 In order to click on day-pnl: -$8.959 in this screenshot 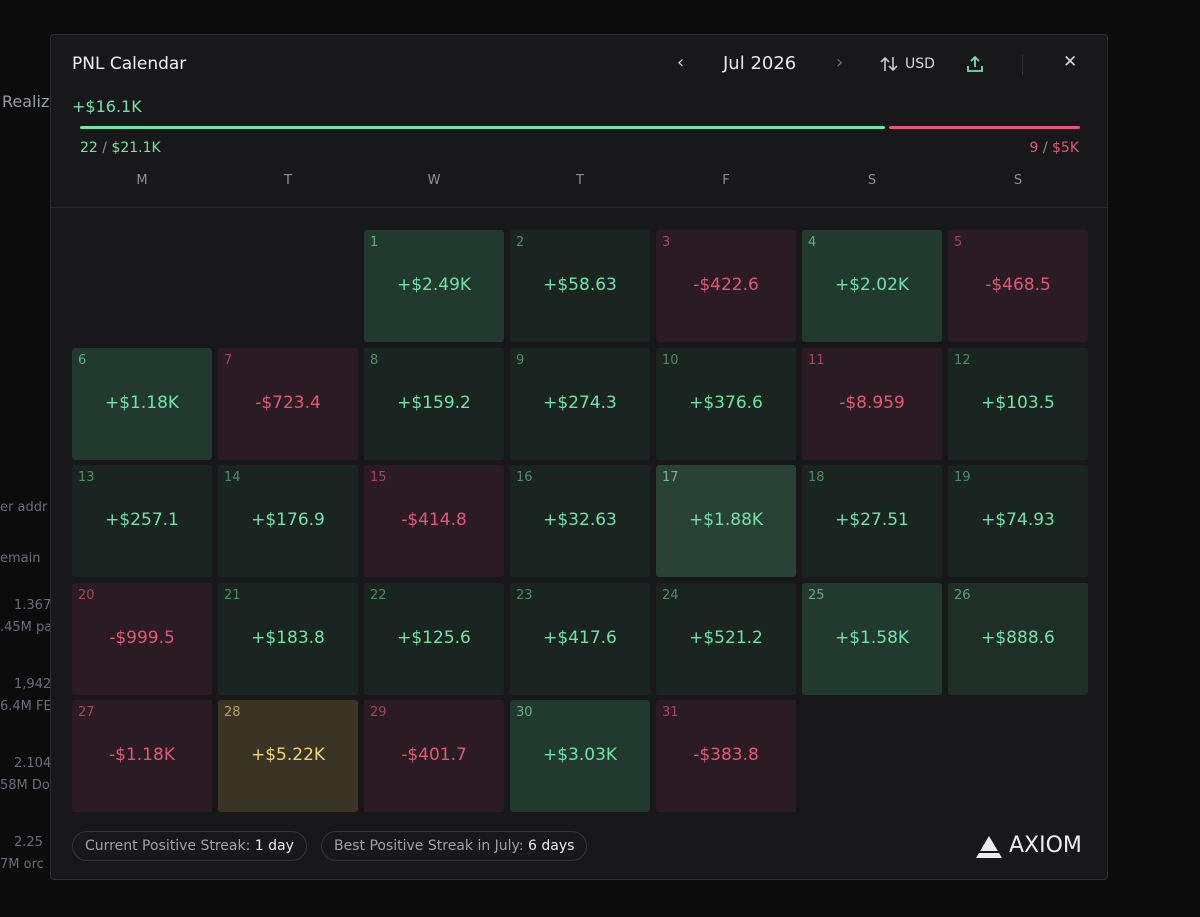, I will do `click(872, 402)`.